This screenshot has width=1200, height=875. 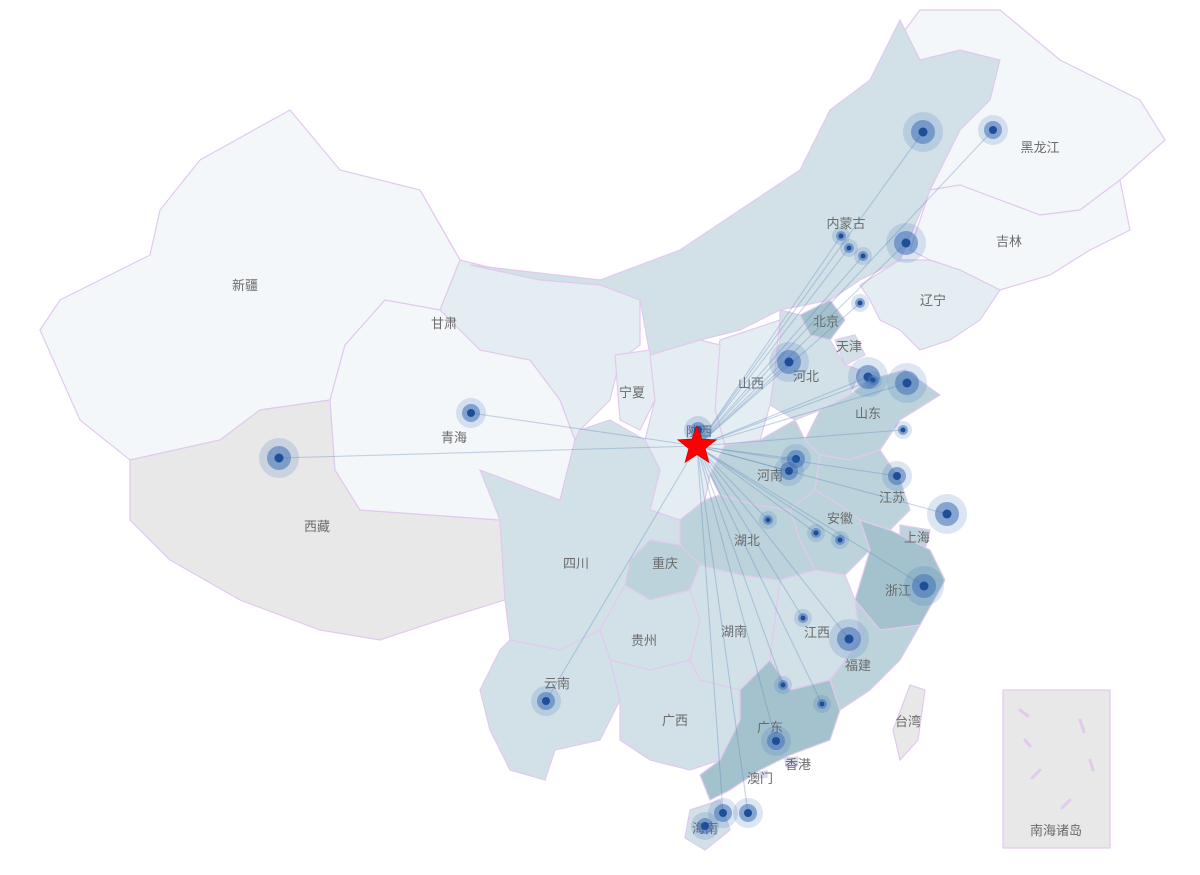 I want to click on province-ningxia, so click(x=635, y=390).